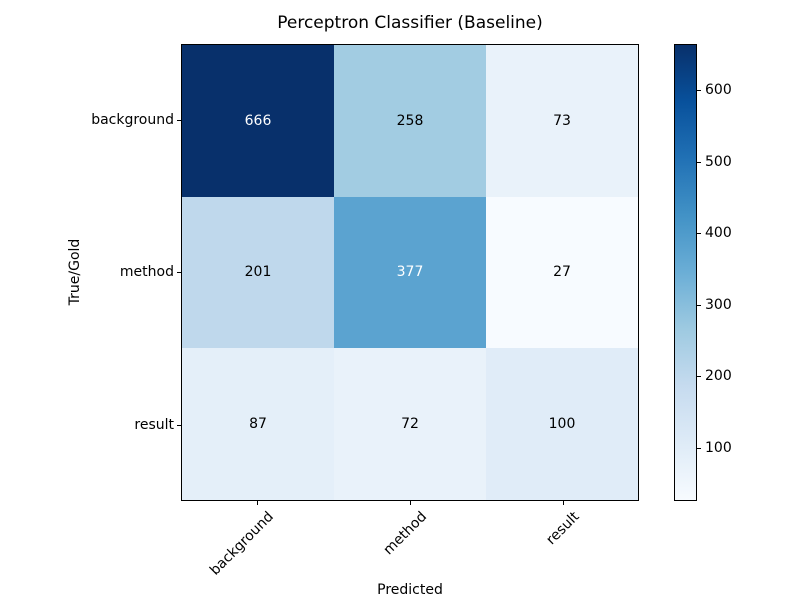  I want to click on xtick-label-background: background, so click(242, 543).